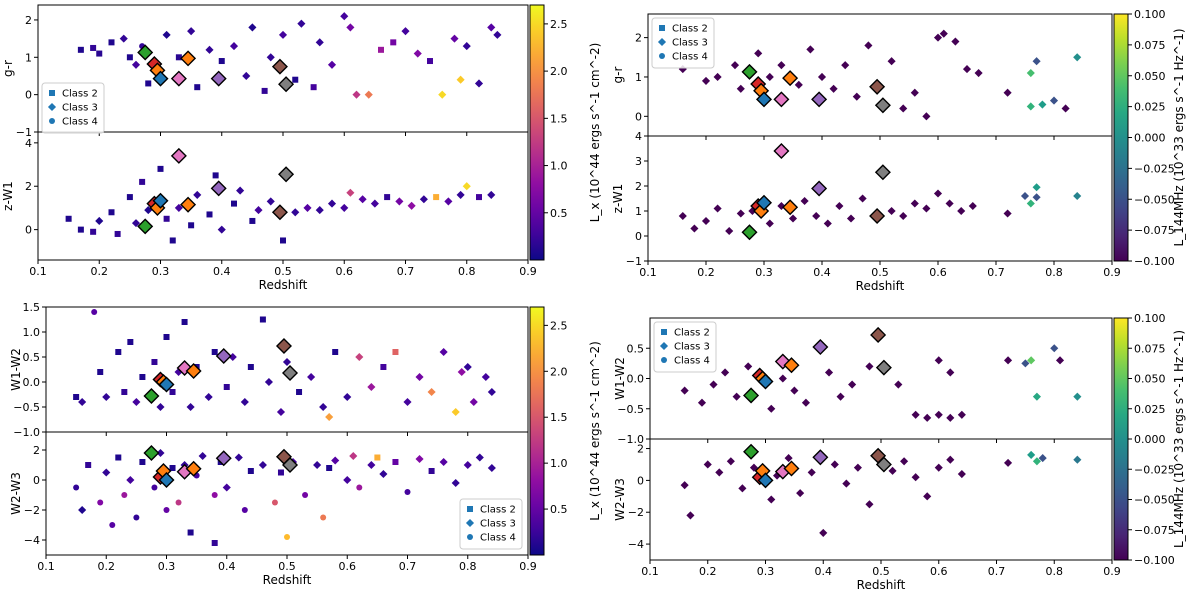 This screenshot has width=1200, height=593. What do you see at coordinates (692, 361) in the screenshot?
I see `legend-label: Class 4` at bounding box center [692, 361].